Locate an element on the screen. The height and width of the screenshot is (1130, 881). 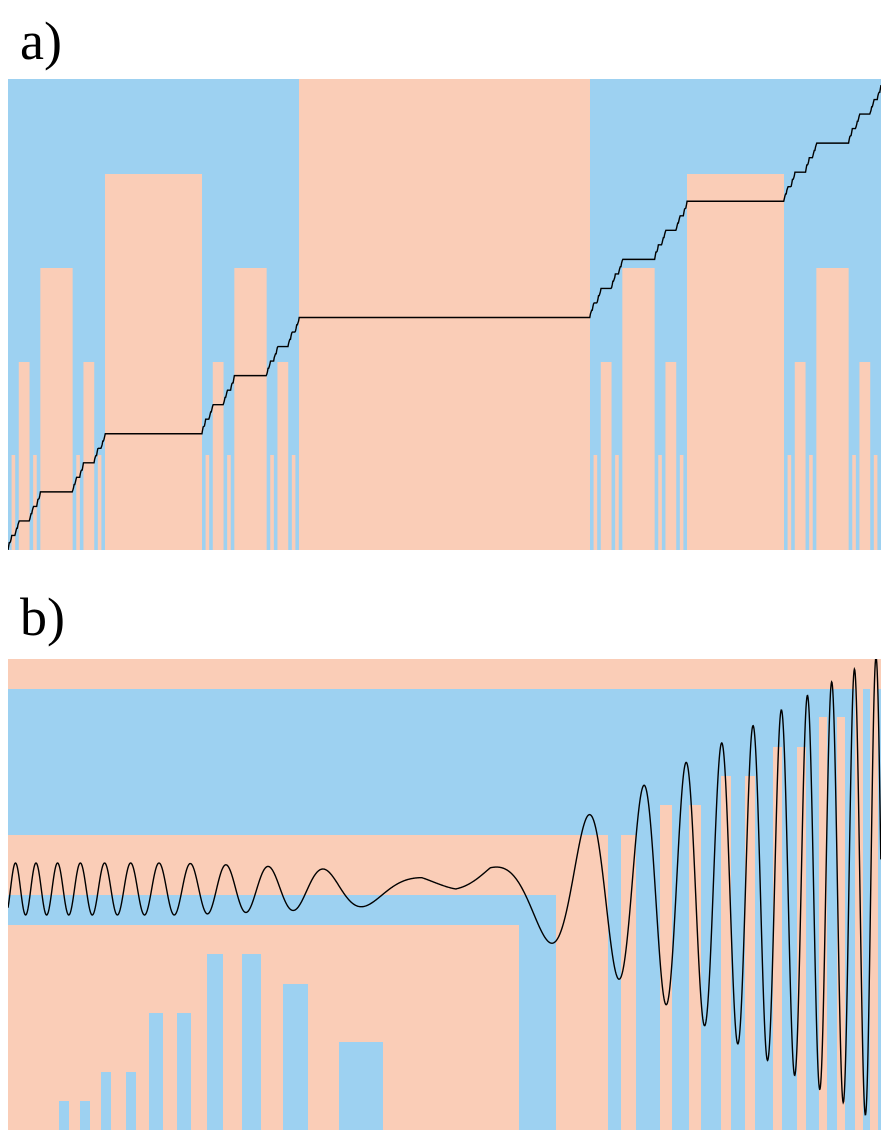
left-inner-peach is located at coordinates (263, 1027).